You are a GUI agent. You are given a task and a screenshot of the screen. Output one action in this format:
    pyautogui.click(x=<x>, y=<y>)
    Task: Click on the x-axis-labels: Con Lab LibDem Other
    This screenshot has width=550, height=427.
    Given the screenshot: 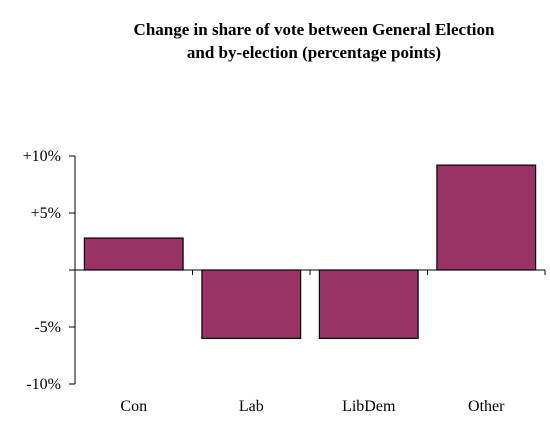 What is the action you would take?
    pyautogui.click(x=312, y=406)
    